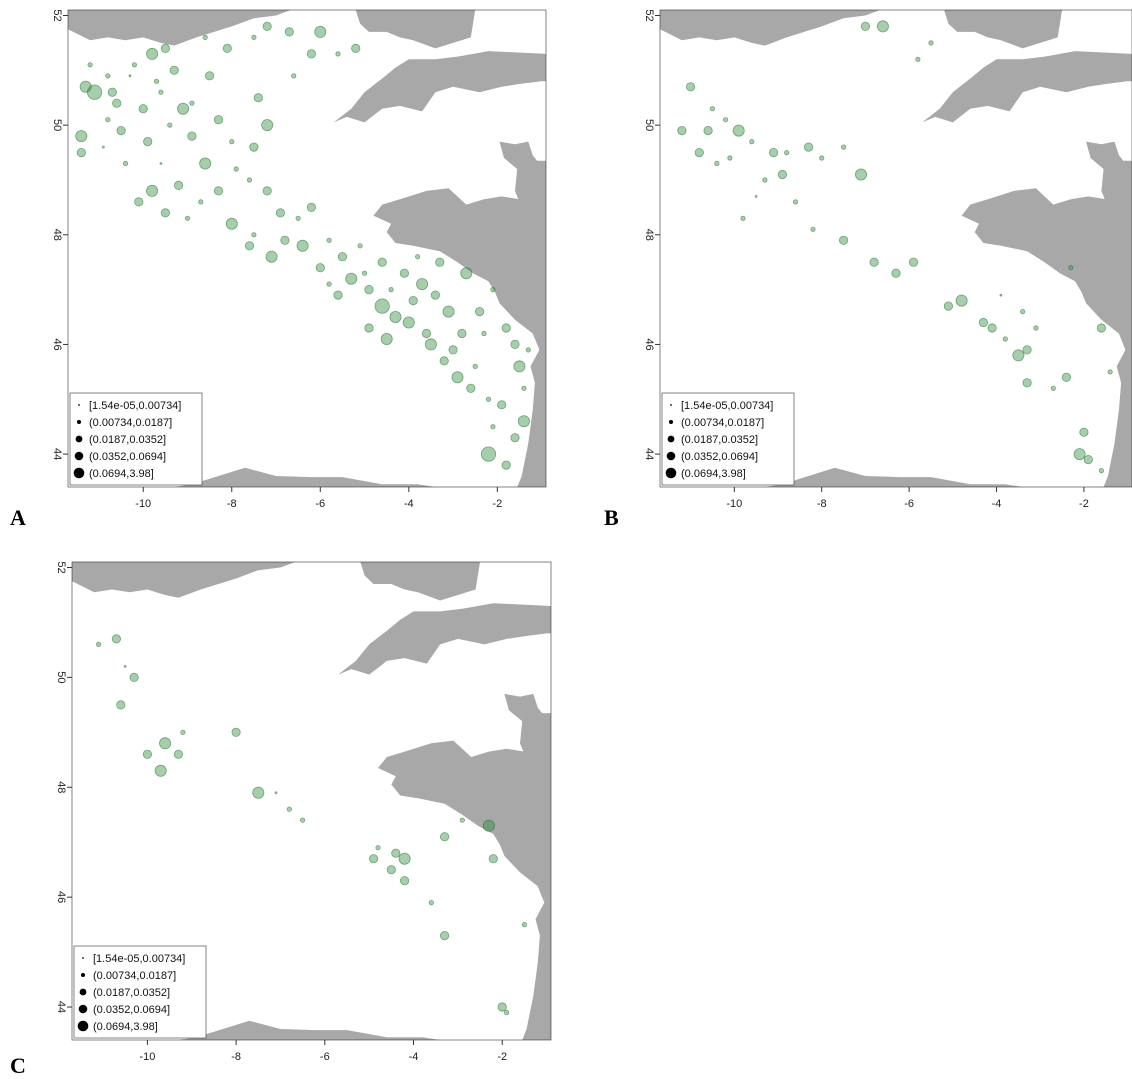  Describe the element at coordinates (719, 457) in the screenshot. I see `legend-label: (0.0352,0.0694]` at that location.